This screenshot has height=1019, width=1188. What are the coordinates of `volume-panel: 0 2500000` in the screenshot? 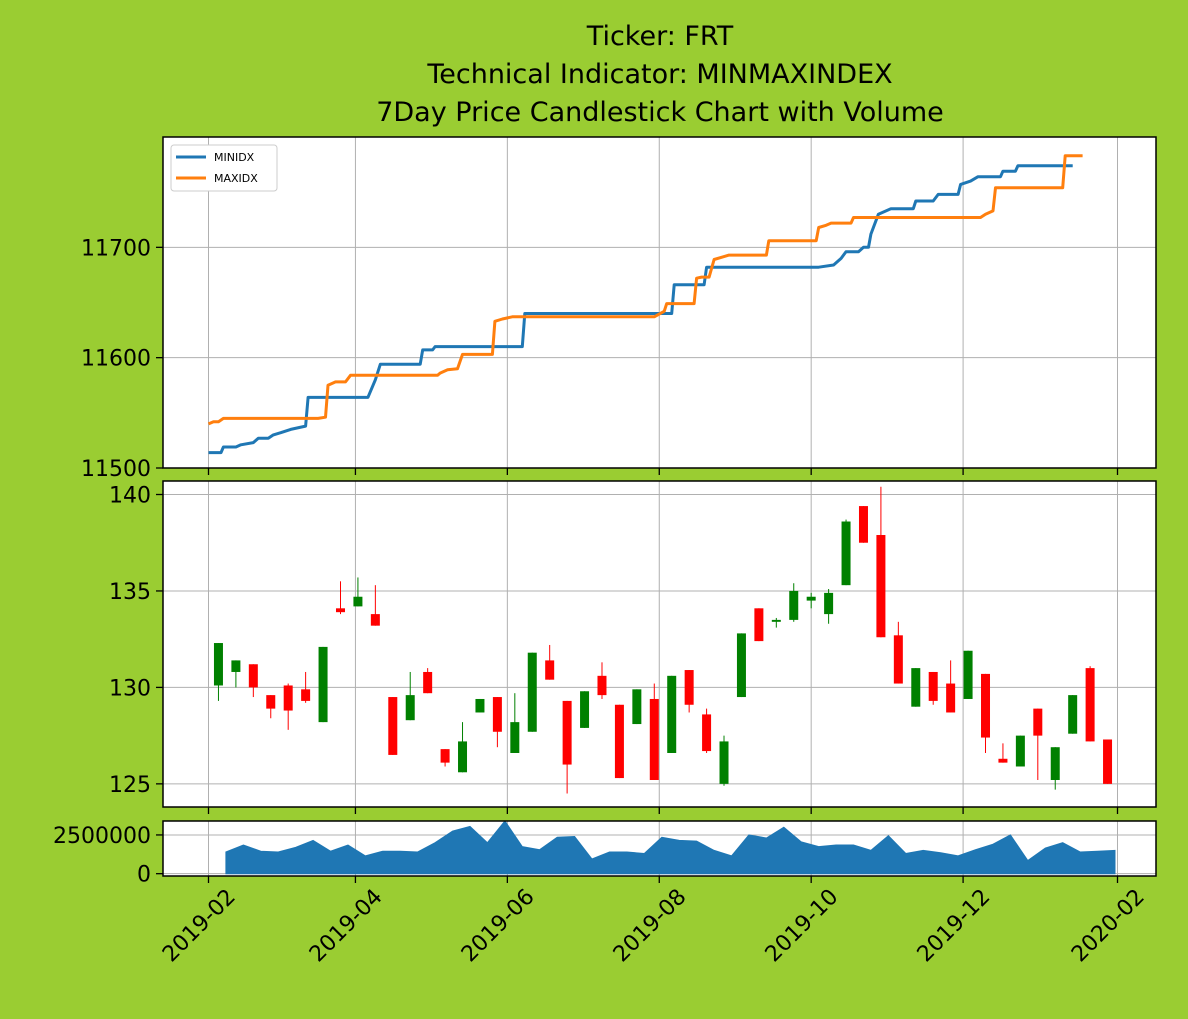 It's located at (605, 854).